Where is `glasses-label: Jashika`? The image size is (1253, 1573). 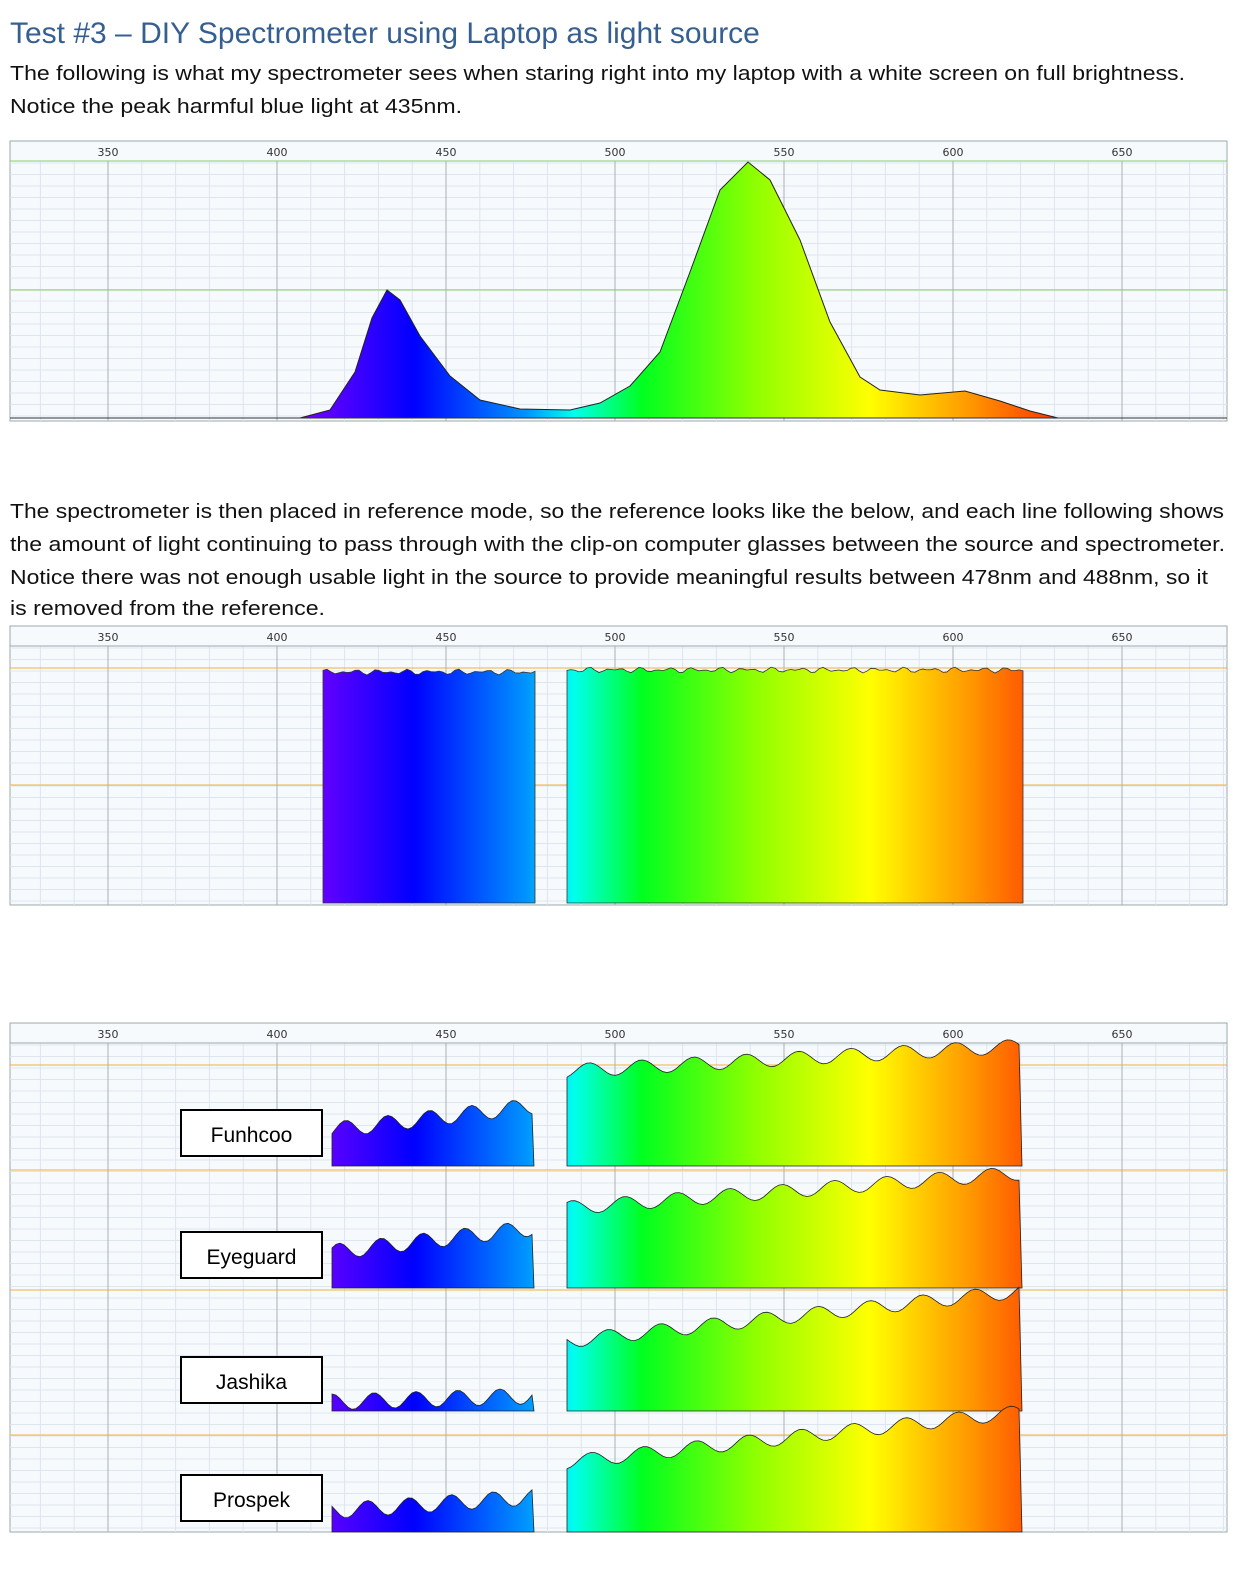
glasses-label: Jashika is located at coordinates (252, 1382).